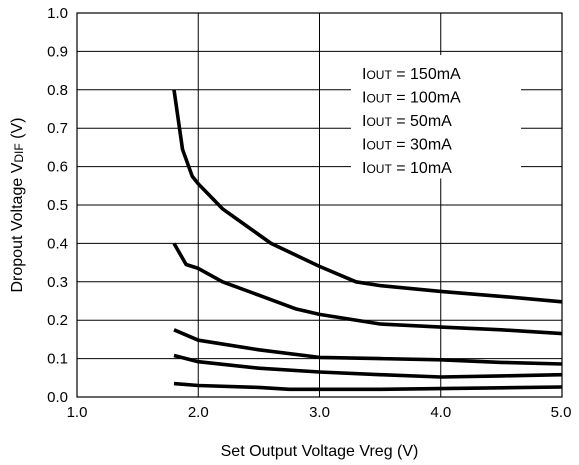 Image resolution: width=579 pixels, height=465 pixels. Describe the element at coordinates (57, 282) in the screenshot. I see `y-tick-label: 0.3` at that location.